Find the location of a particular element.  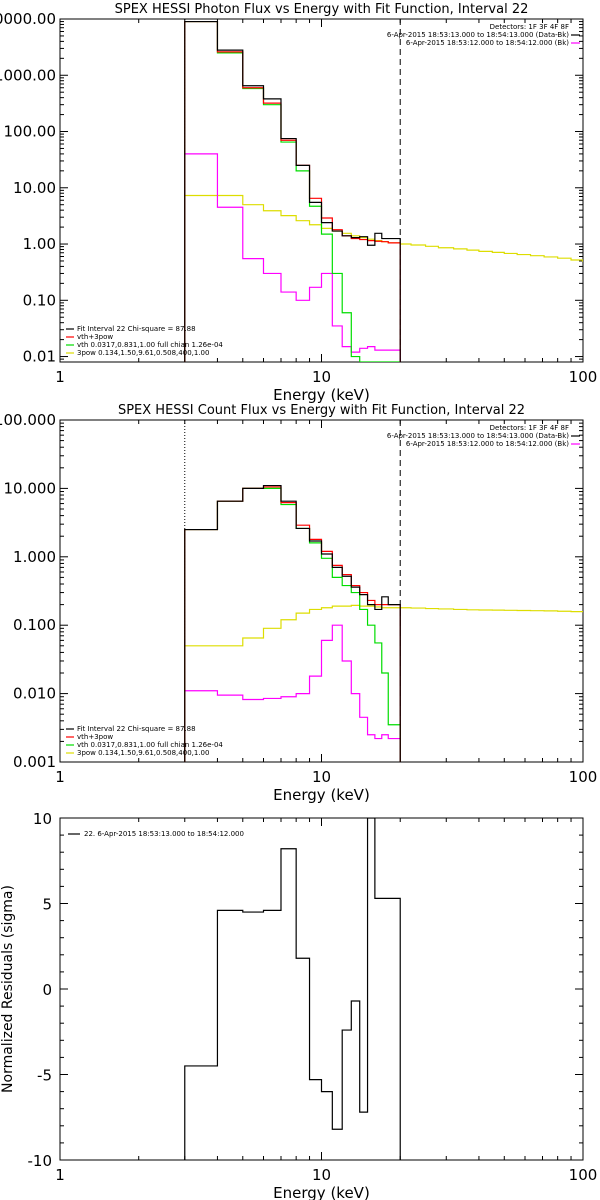

y-tick-label: 10000.00 is located at coordinates (28, 19).